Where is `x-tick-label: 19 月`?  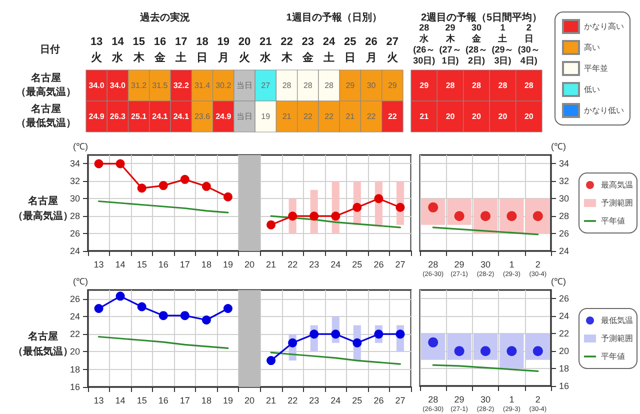
x-tick-label: 19 月 is located at coordinates (223, 50).